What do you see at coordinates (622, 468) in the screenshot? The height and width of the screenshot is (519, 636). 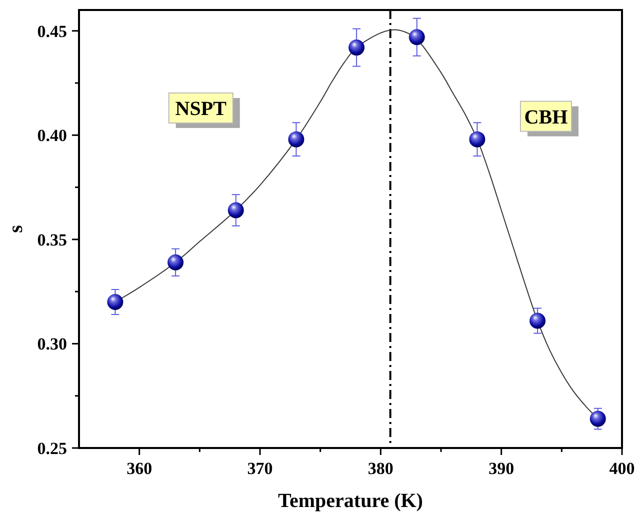 I see `x-tick-label: 400` at bounding box center [622, 468].